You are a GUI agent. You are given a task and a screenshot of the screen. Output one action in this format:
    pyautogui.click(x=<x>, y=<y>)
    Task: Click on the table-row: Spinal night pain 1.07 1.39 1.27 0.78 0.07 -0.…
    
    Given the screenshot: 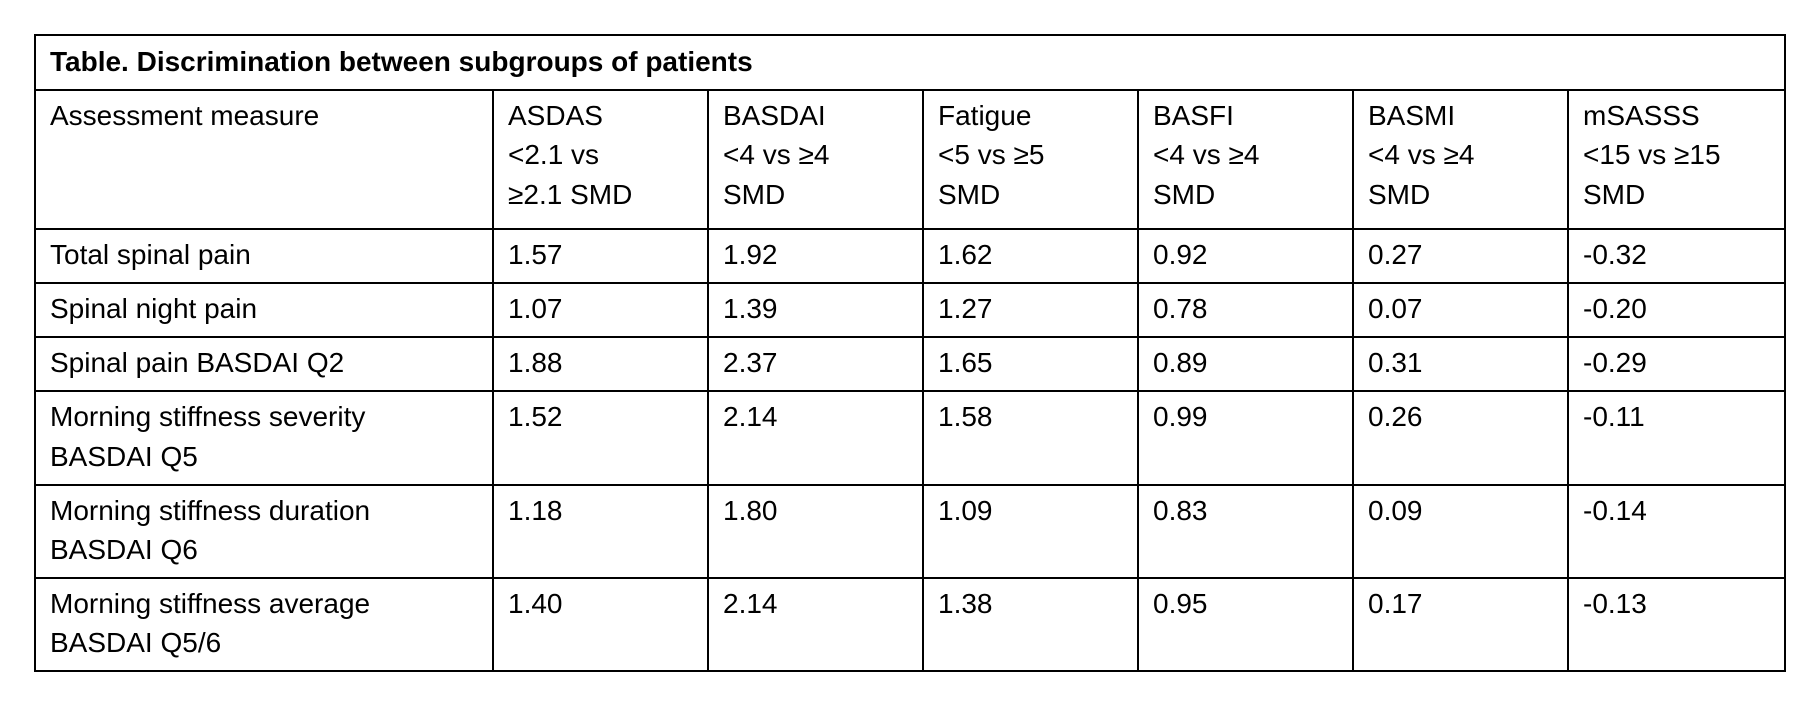 What is the action you would take?
    pyautogui.click(x=910, y=310)
    